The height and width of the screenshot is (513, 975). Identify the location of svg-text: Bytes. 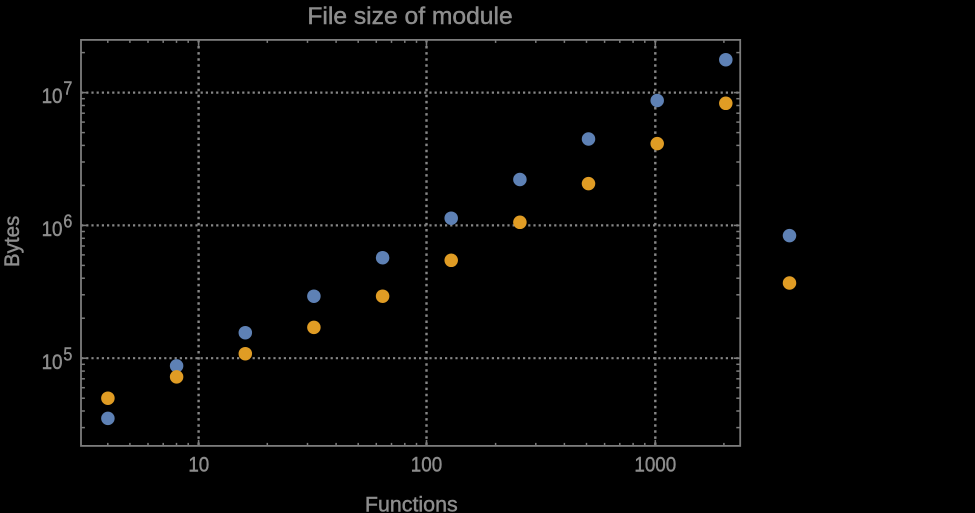
(12, 241).